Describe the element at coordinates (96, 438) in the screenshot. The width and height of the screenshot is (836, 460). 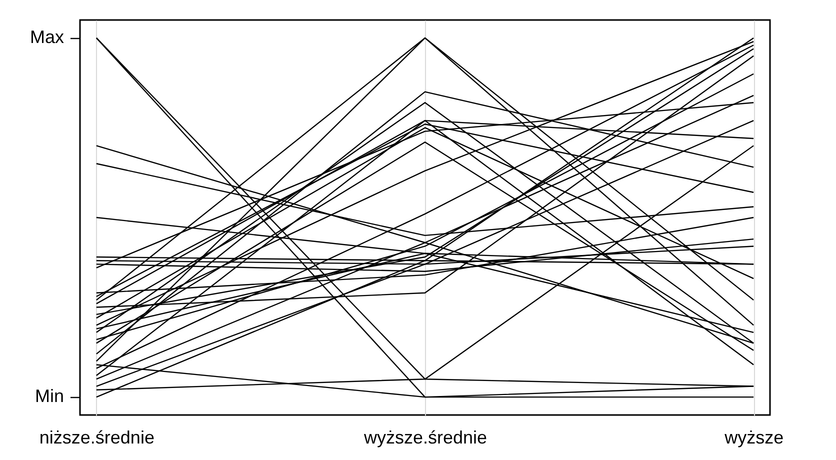
I see `x-tick-label: niższe.średnie` at that location.